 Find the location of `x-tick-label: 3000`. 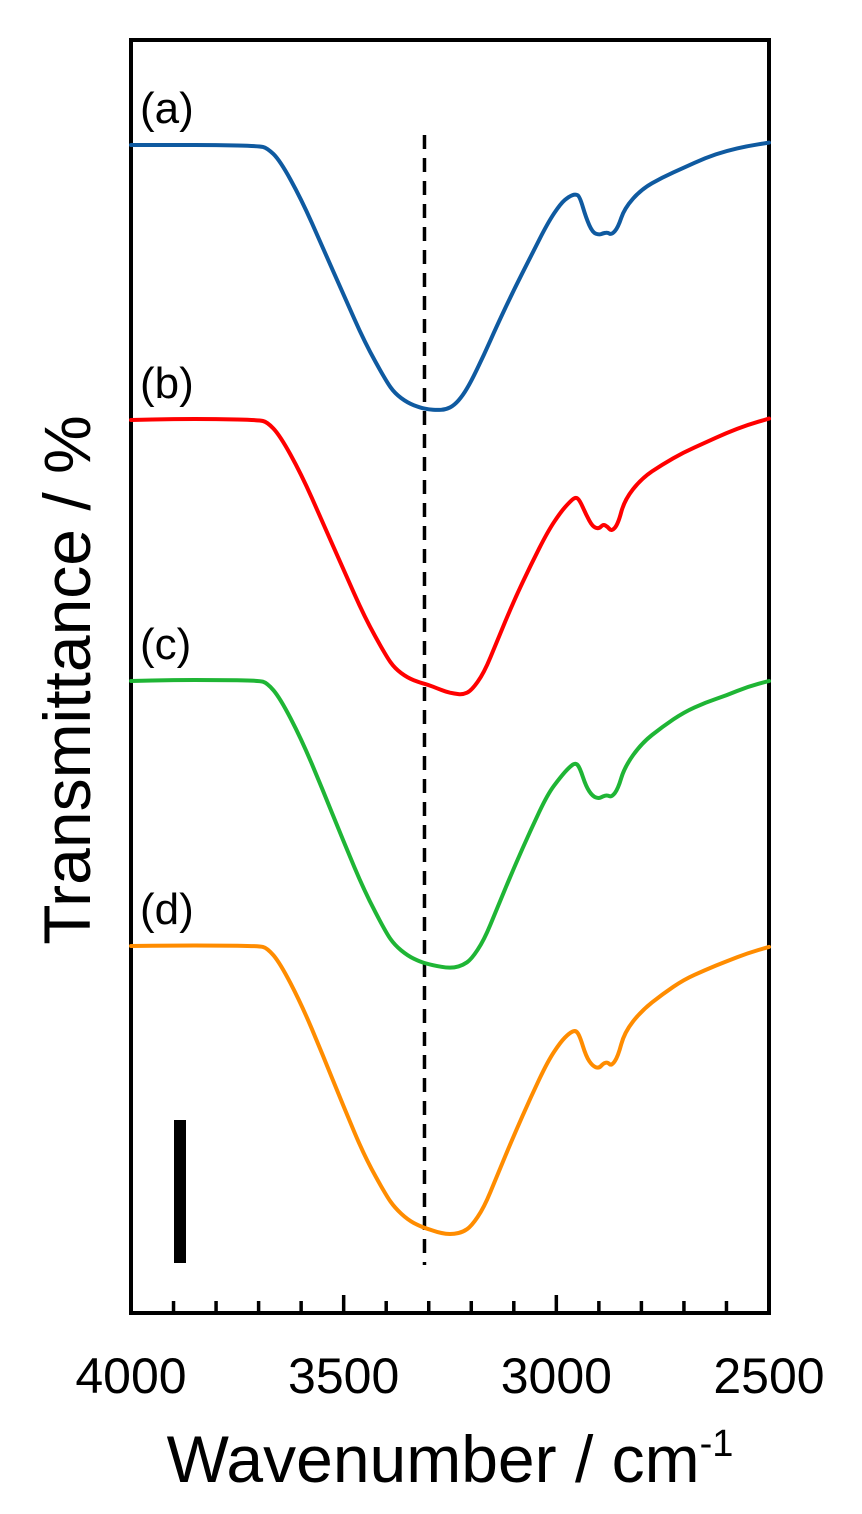

x-tick-label: 3000 is located at coordinates (556, 1376).